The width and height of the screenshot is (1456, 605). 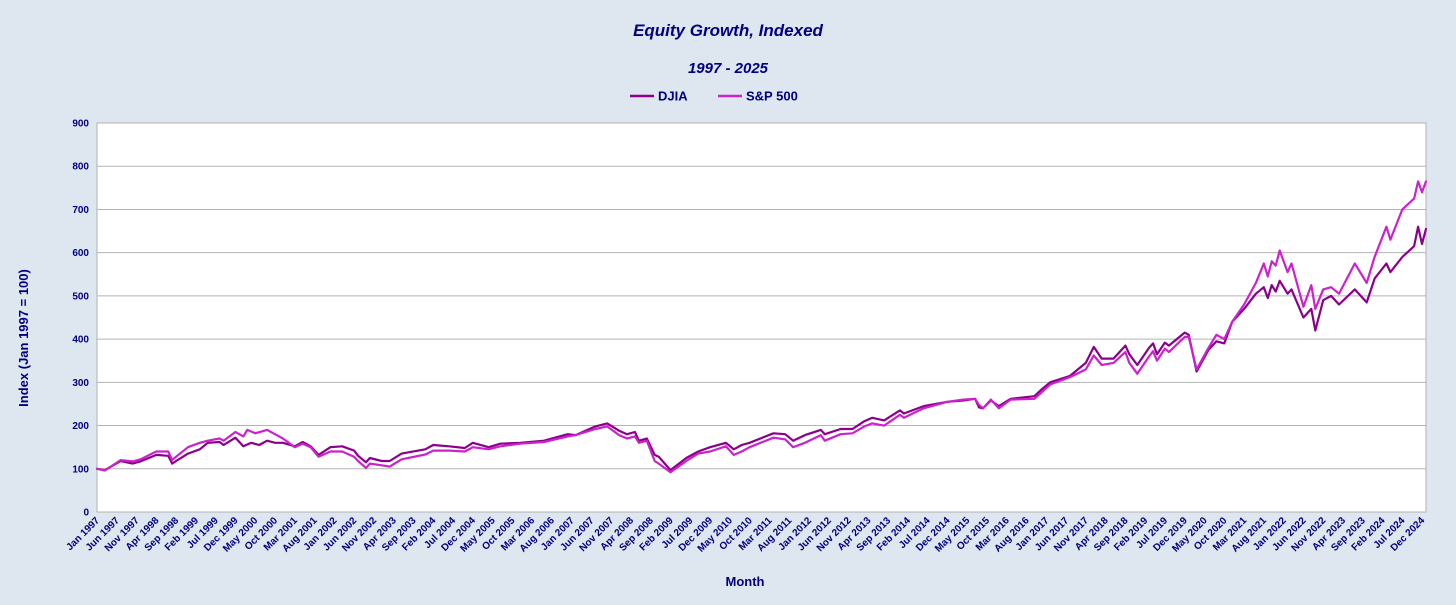 I want to click on y-axis-ticks: 0 100 200 300 400 500 600 700 800 900, so click(x=80, y=319).